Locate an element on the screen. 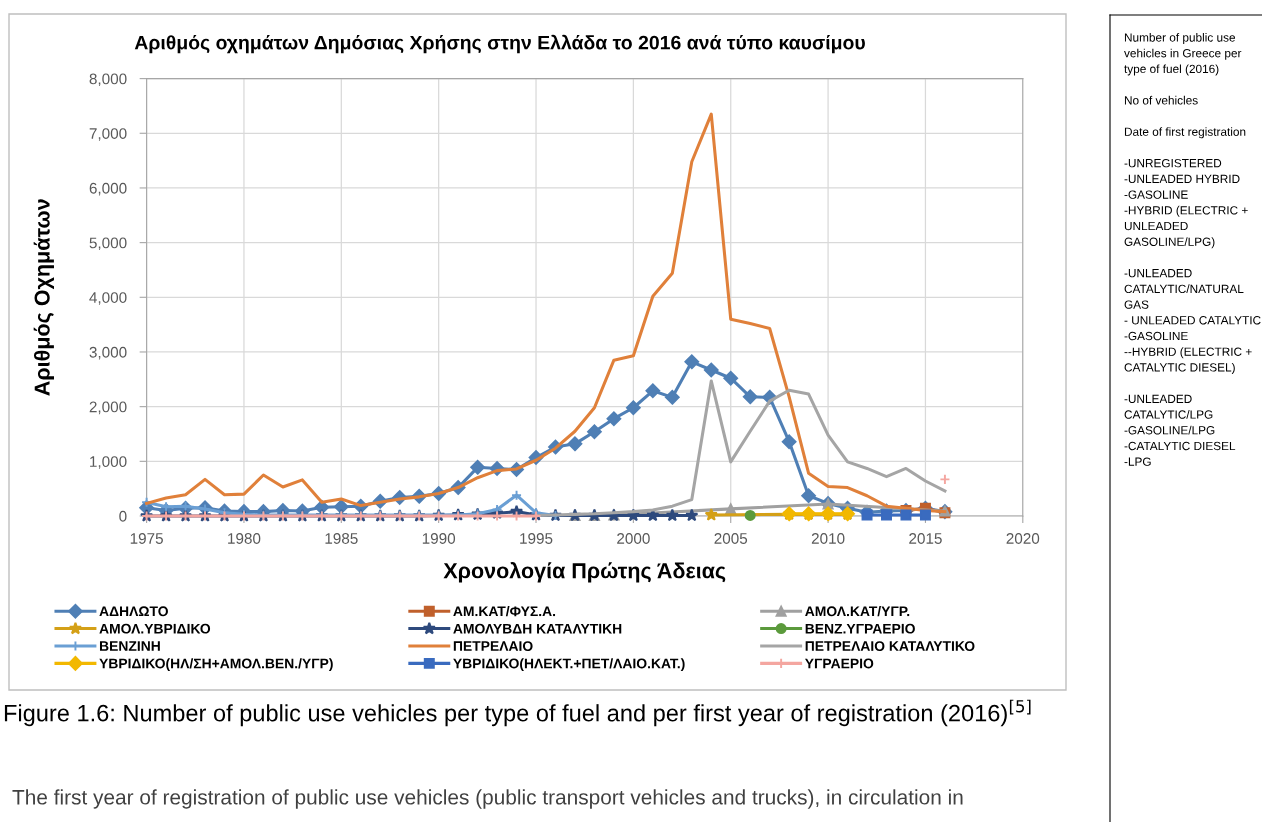 The height and width of the screenshot is (822, 1262). legend-label: ΥΓΡΑΕΡΙΟ is located at coordinates (839, 663).